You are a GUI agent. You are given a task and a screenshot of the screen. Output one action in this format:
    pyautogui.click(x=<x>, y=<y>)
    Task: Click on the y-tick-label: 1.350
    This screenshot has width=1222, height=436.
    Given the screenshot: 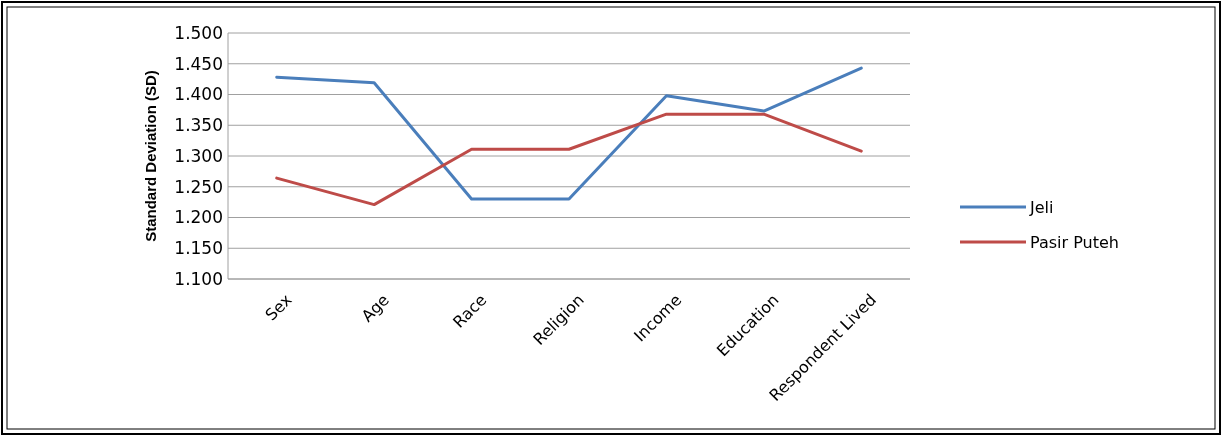 What is the action you would take?
    pyautogui.click(x=198, y=125)
    